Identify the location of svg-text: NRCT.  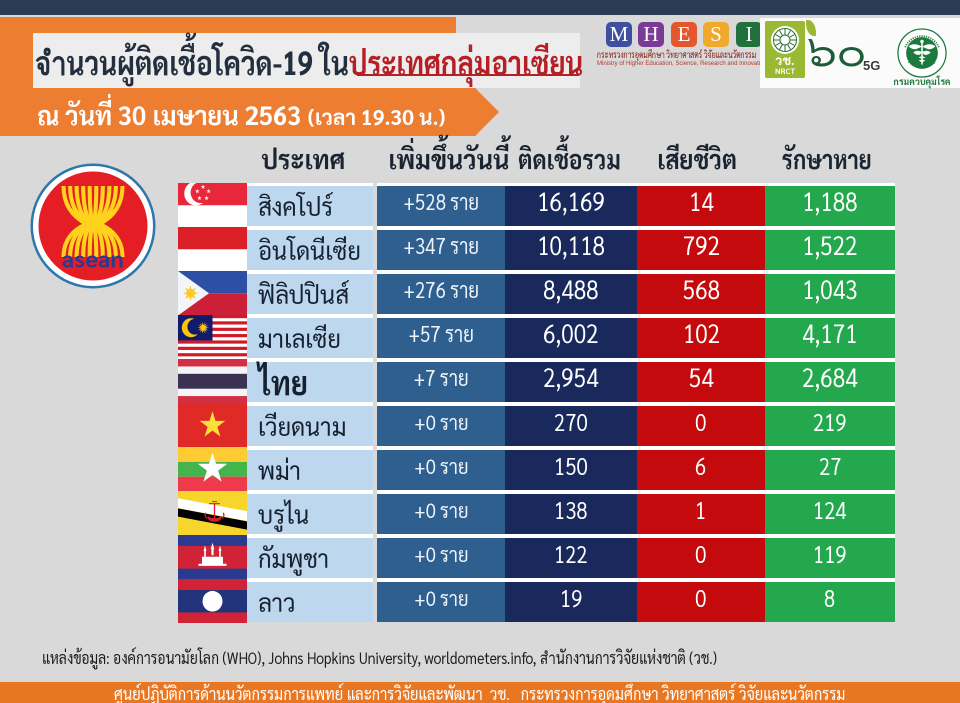
(785, 70).